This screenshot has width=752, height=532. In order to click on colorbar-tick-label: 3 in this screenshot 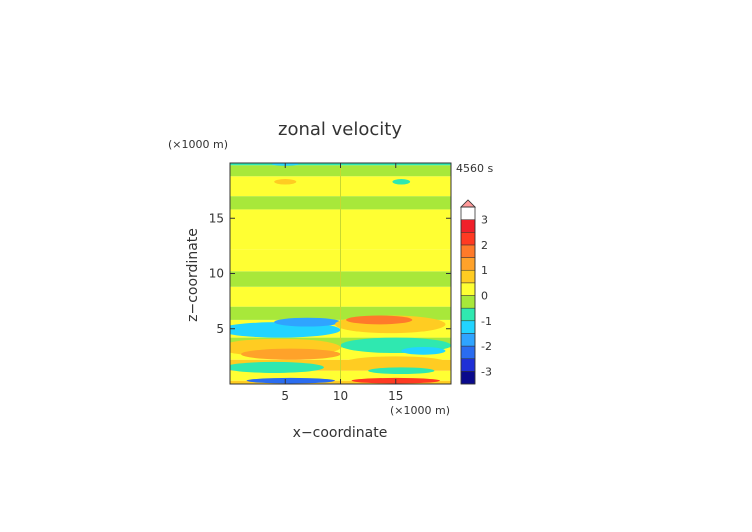, I will do `click(484, 220)`.